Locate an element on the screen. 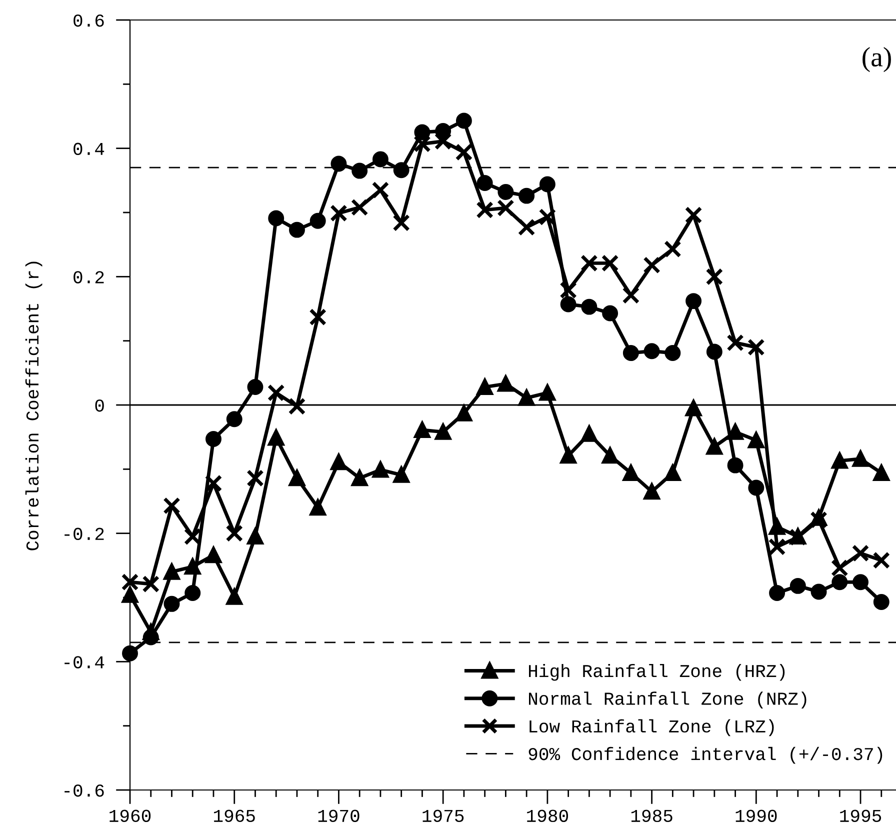 This screenshot has width=896, height=838. x-tick-label: 1975 is located at coordinates (443, 816).